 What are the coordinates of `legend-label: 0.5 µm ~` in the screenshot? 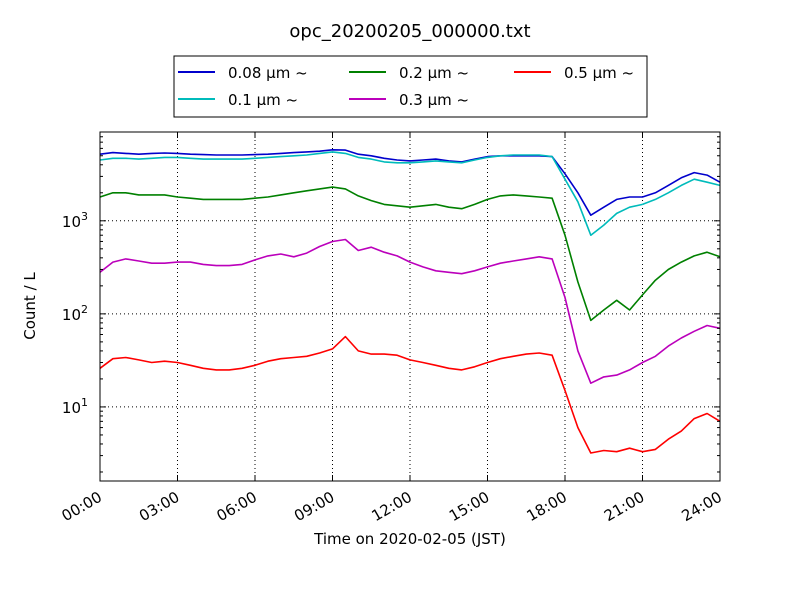 It's located at (599, 73).